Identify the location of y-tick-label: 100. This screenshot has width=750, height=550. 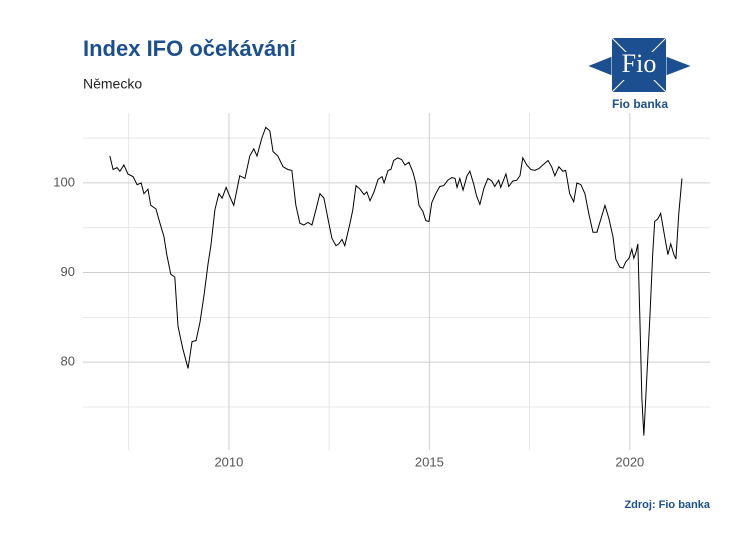
(64, 181).